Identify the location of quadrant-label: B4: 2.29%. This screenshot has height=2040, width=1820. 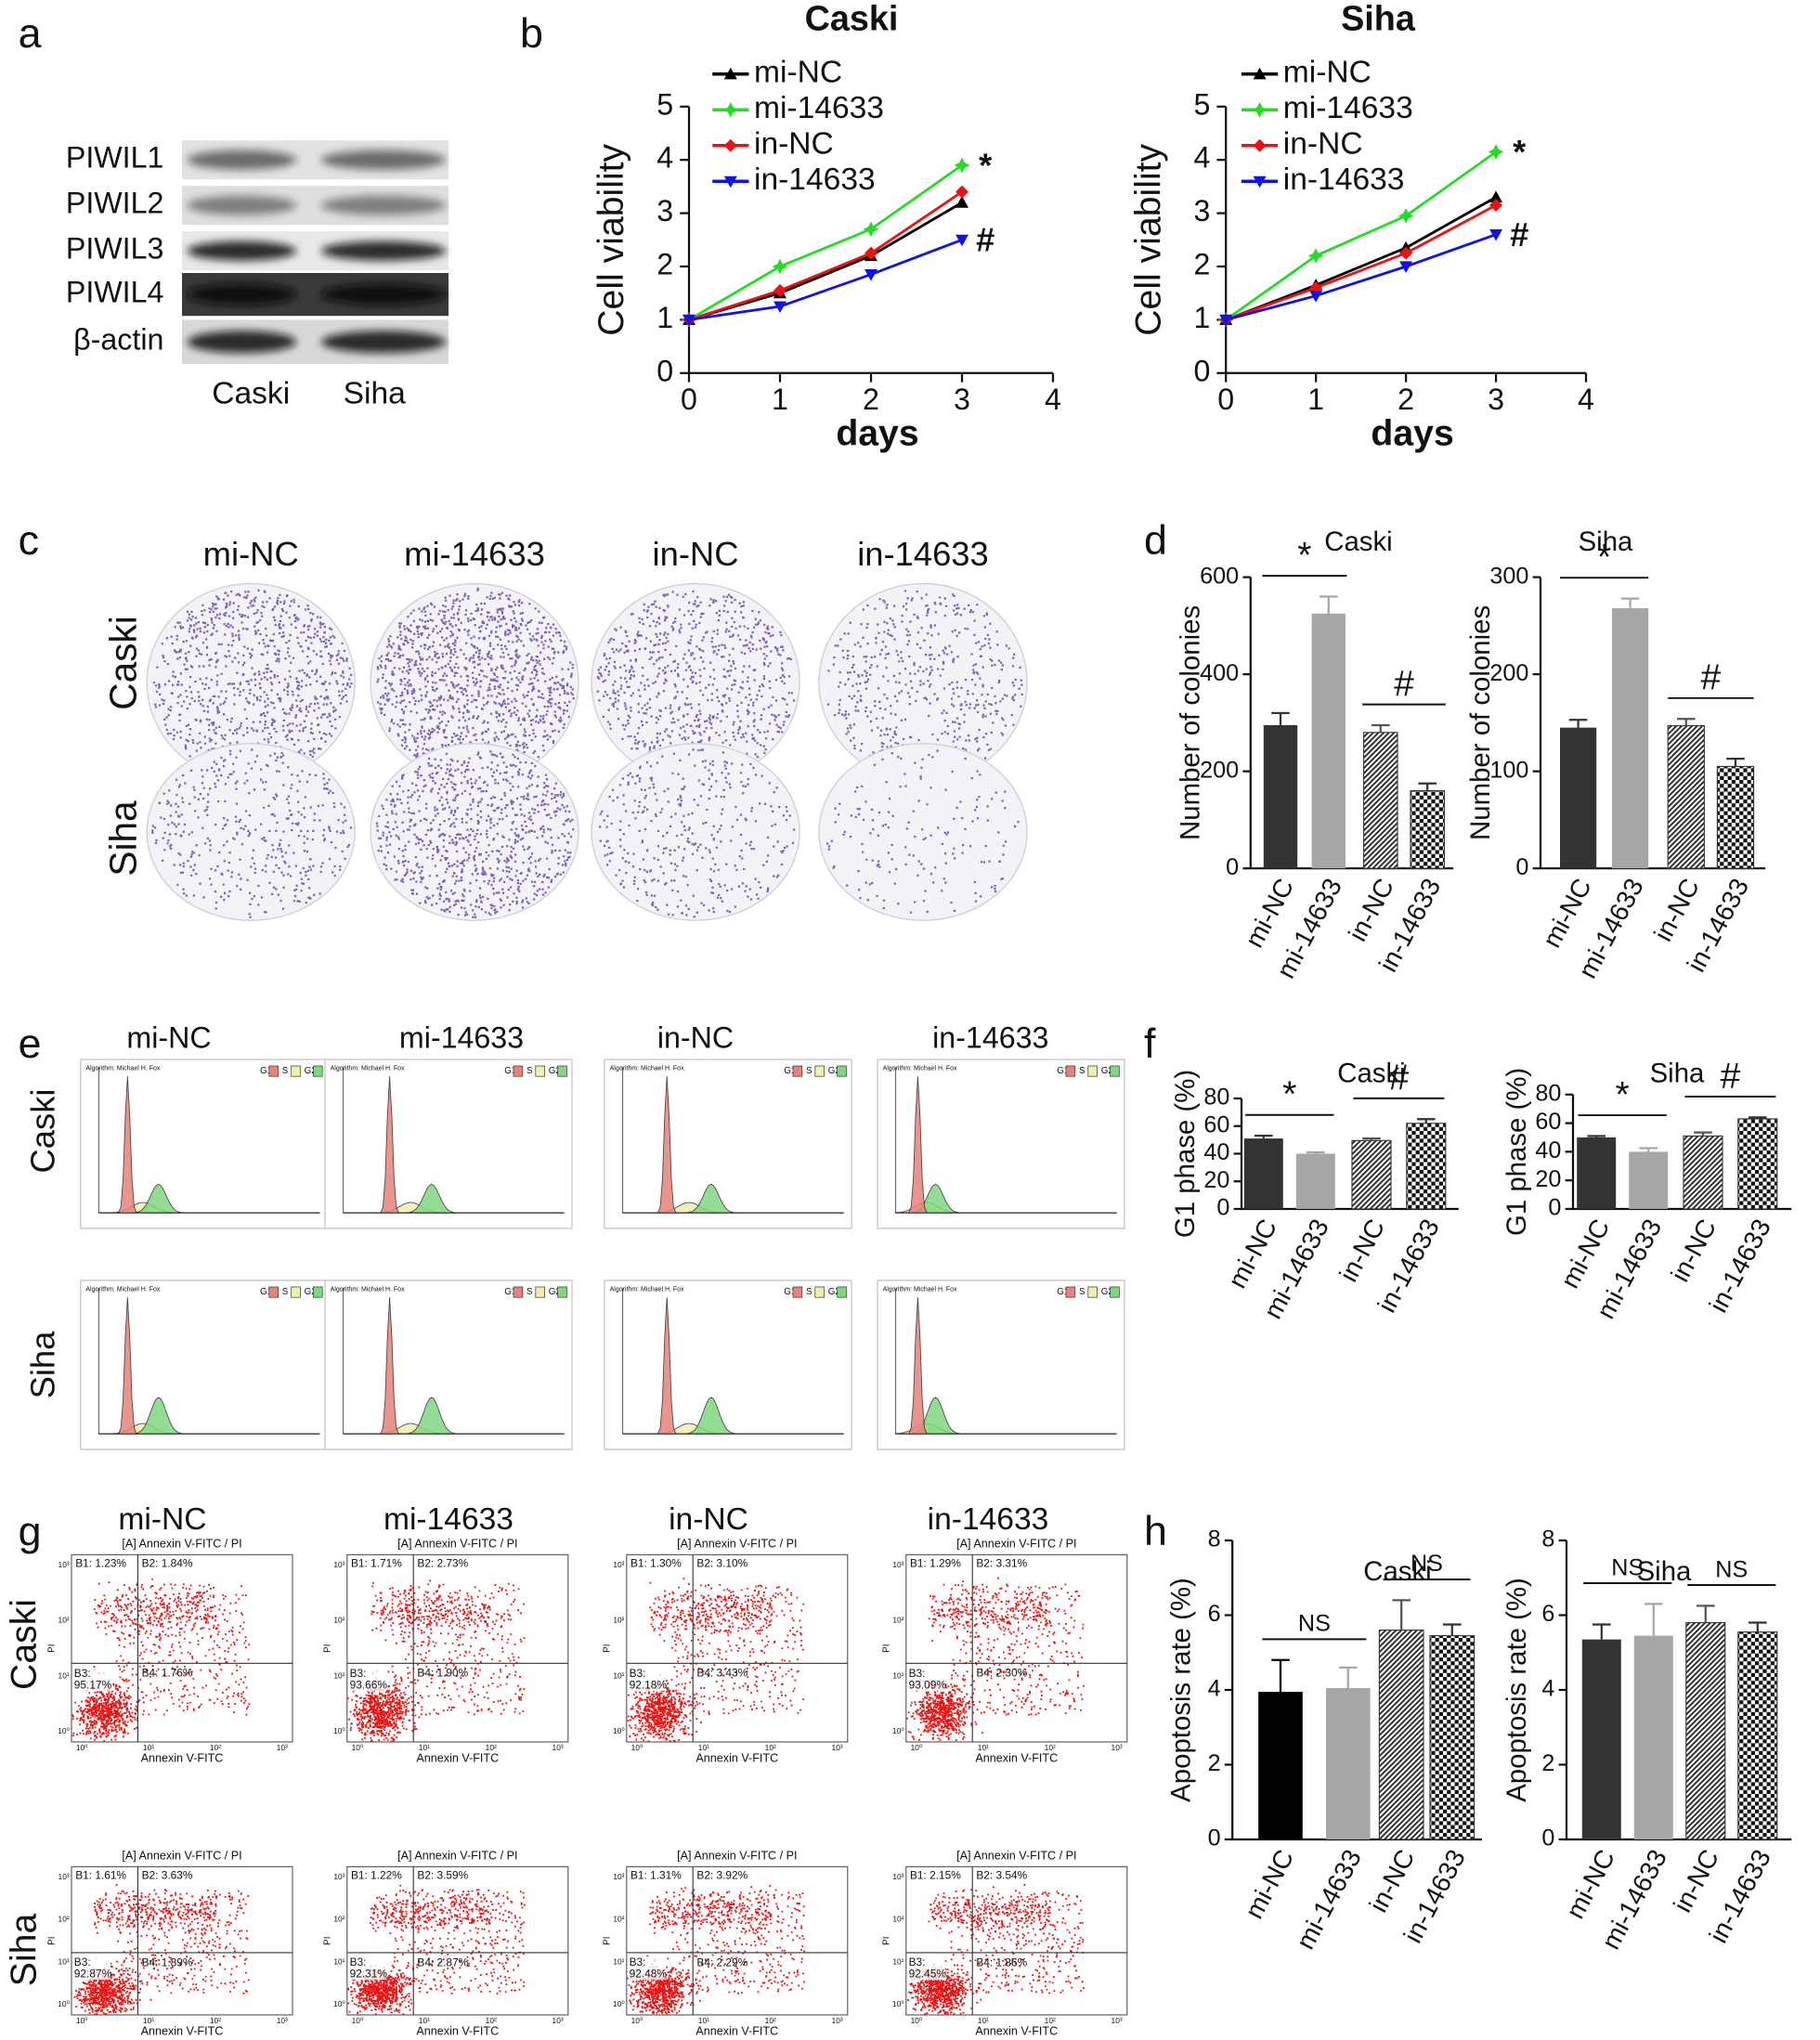
(722, 1962).